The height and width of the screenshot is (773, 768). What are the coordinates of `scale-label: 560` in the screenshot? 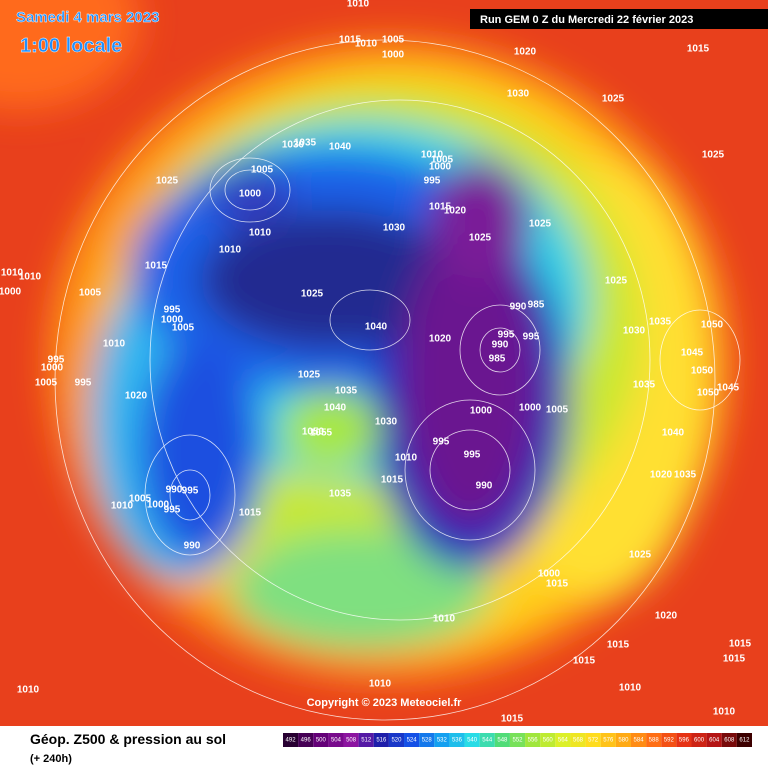 It's located at (548, 741).